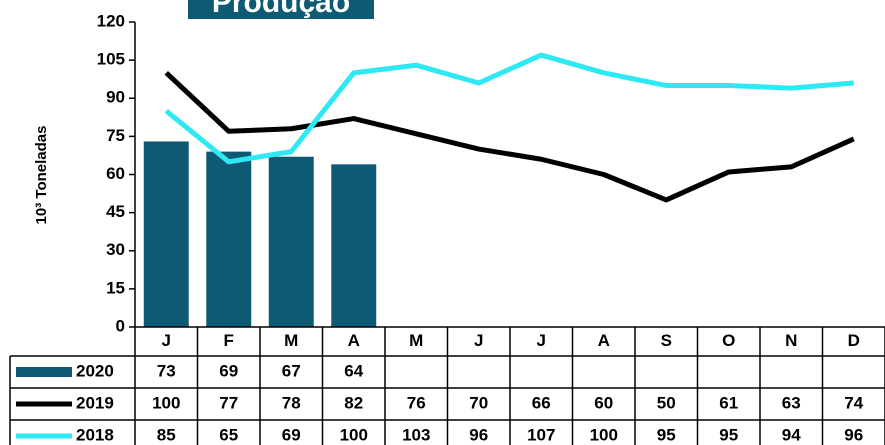 The height and width of the screenshot is (445, 885). Describe the element at coordinates (541, 402) in the screenshot. I see `table-value: 66` at that location.